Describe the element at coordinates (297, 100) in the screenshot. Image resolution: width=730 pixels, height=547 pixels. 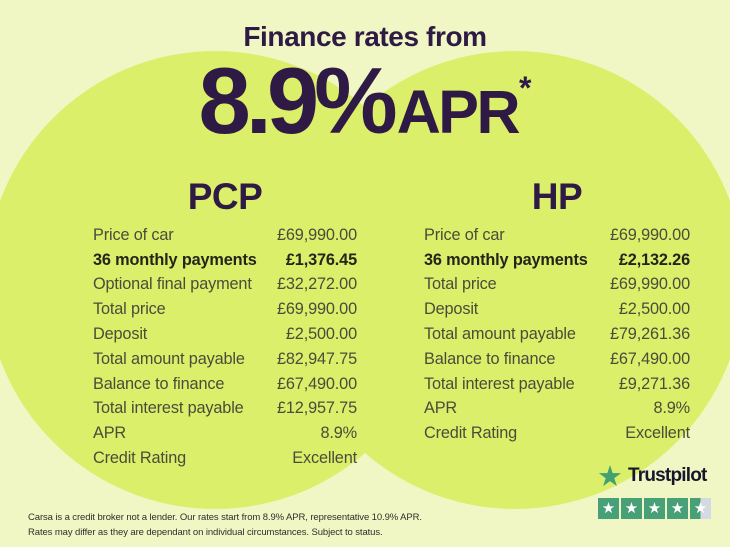
I see `rate-value: 8.9%` at that location.